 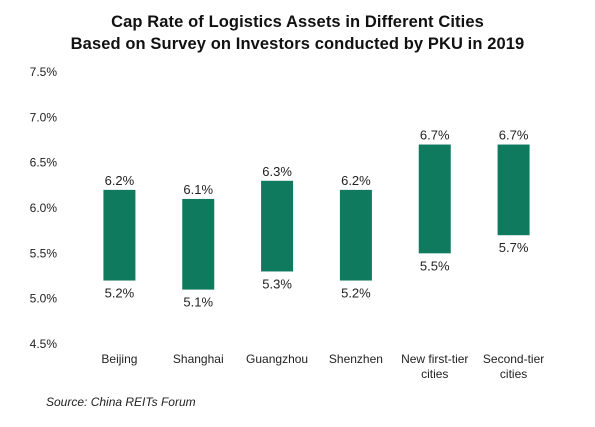 I want to click on x-tick-label: Guangzhou, so click(x=277, y=359).